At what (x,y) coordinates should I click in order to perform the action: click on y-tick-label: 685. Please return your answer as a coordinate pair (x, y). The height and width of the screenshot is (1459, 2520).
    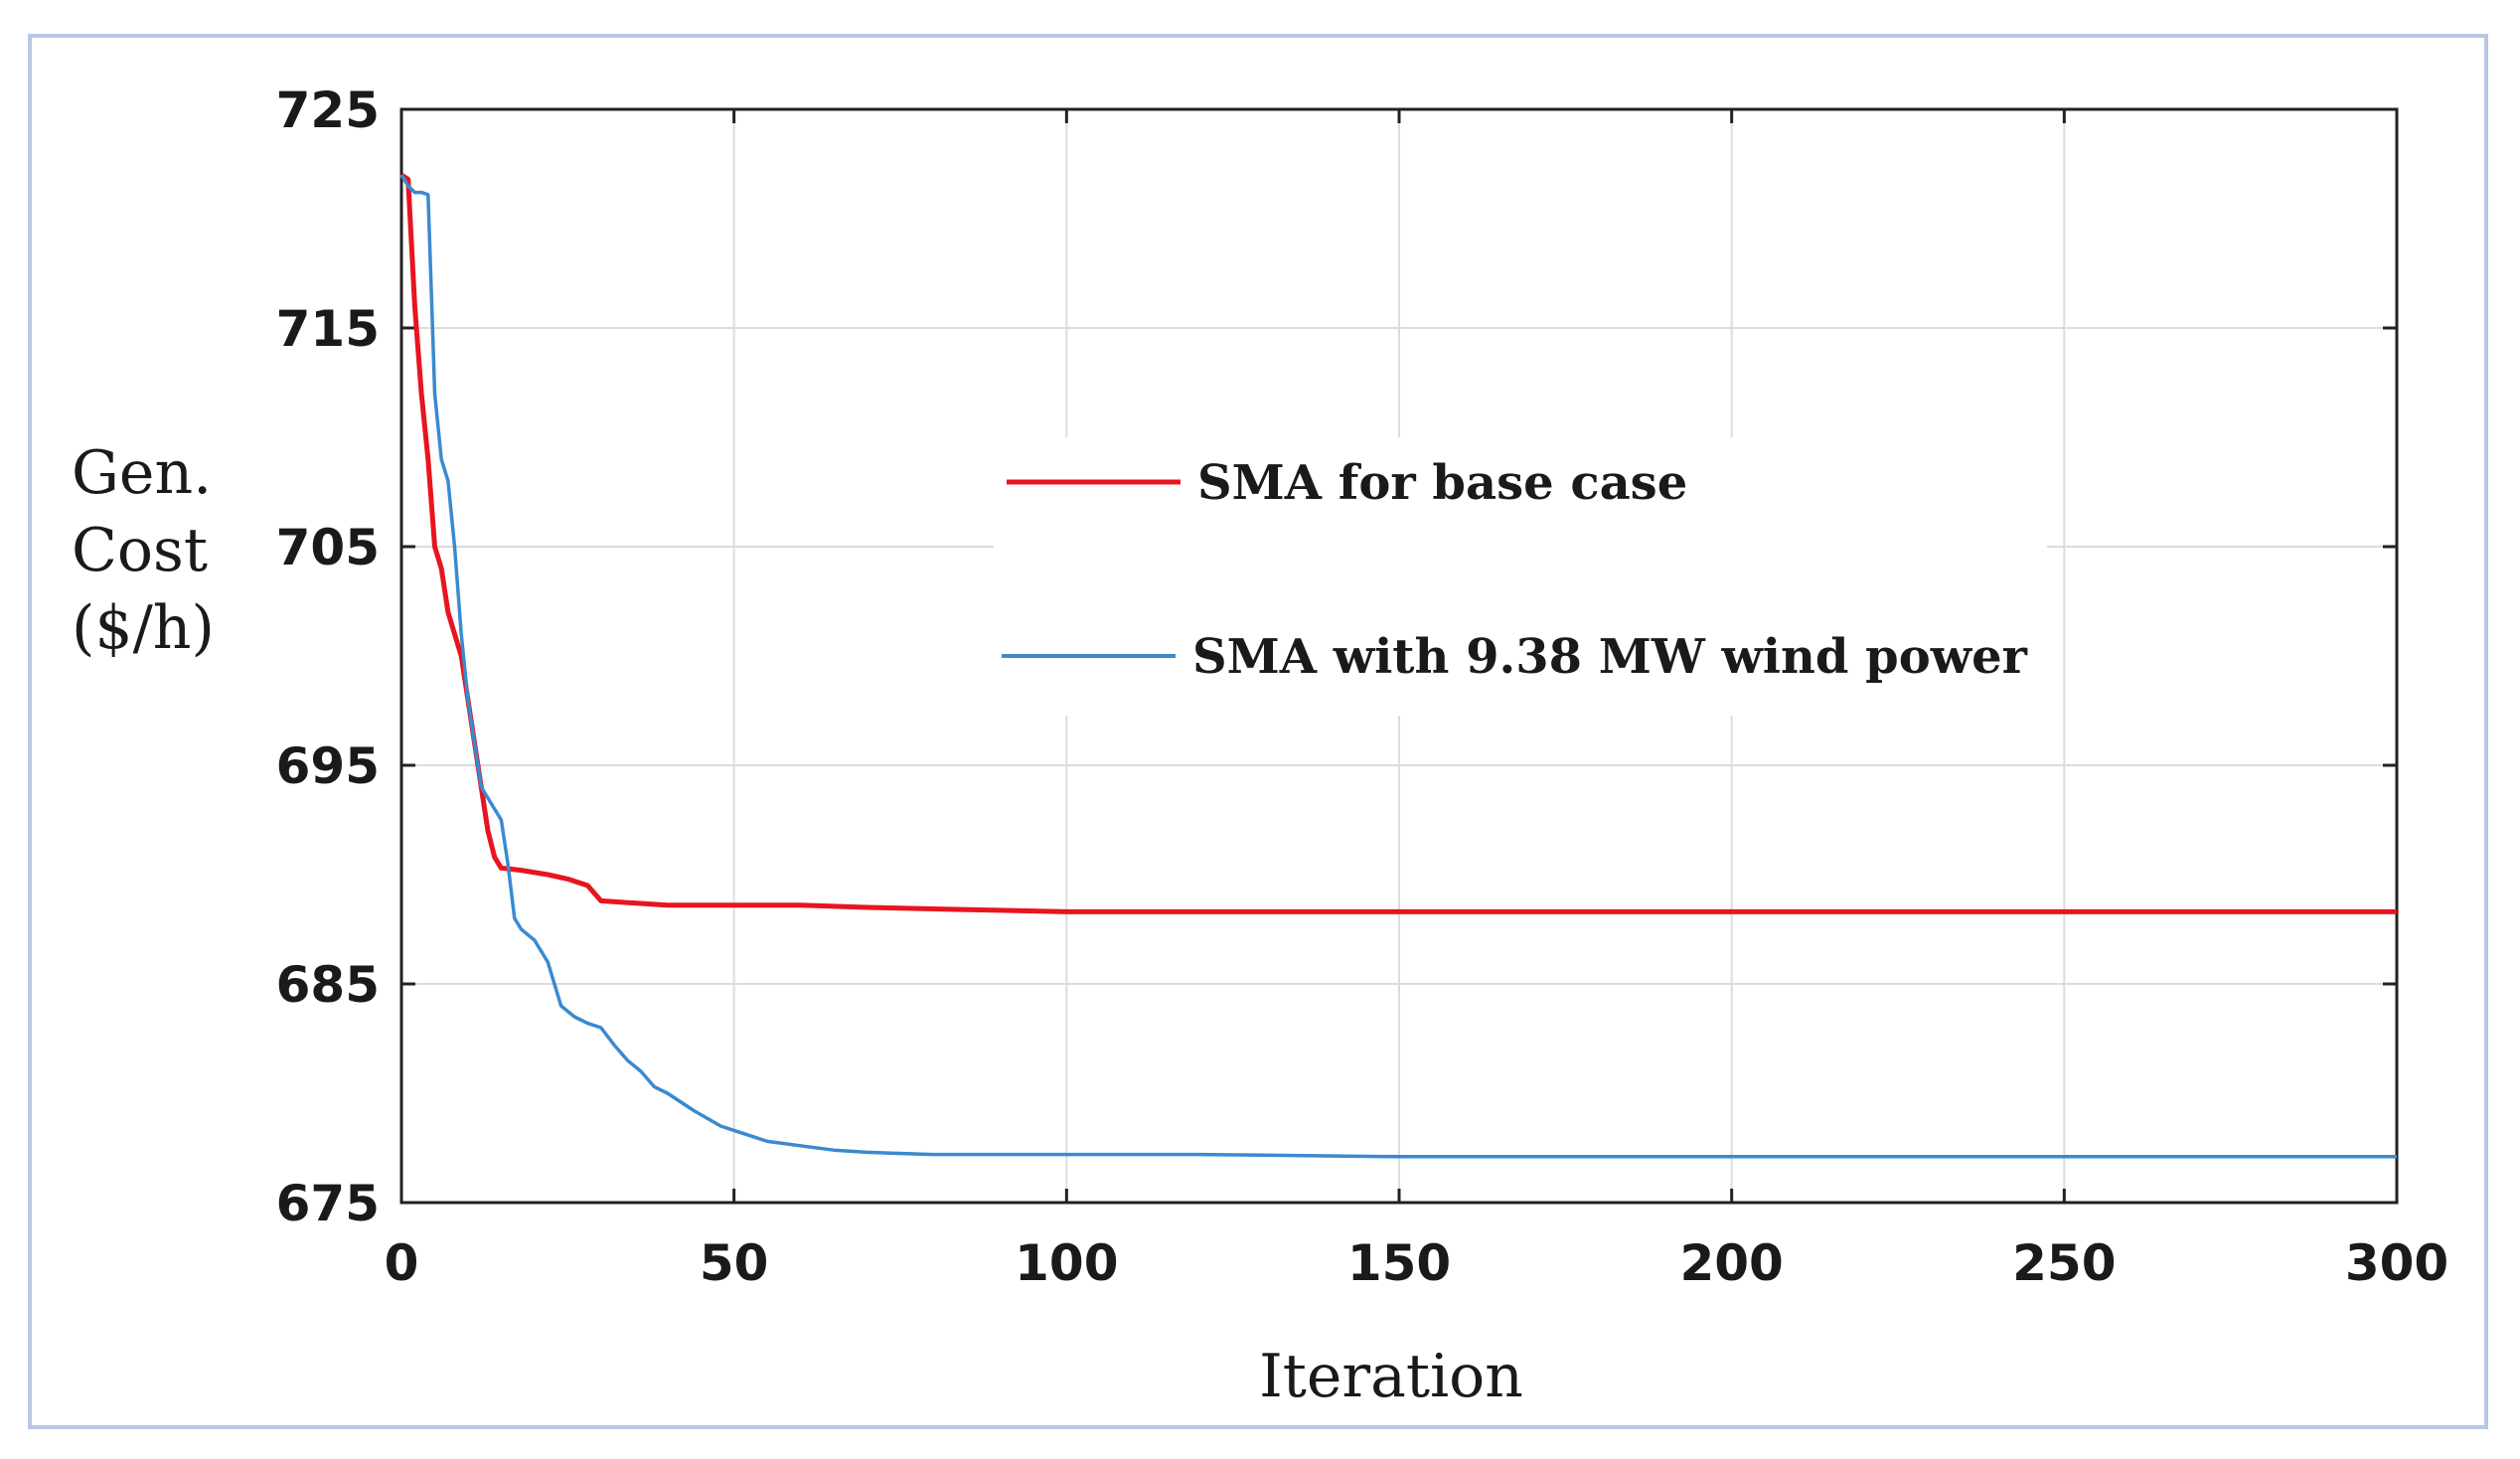
    Looking at the image, I should click on (328, 985).